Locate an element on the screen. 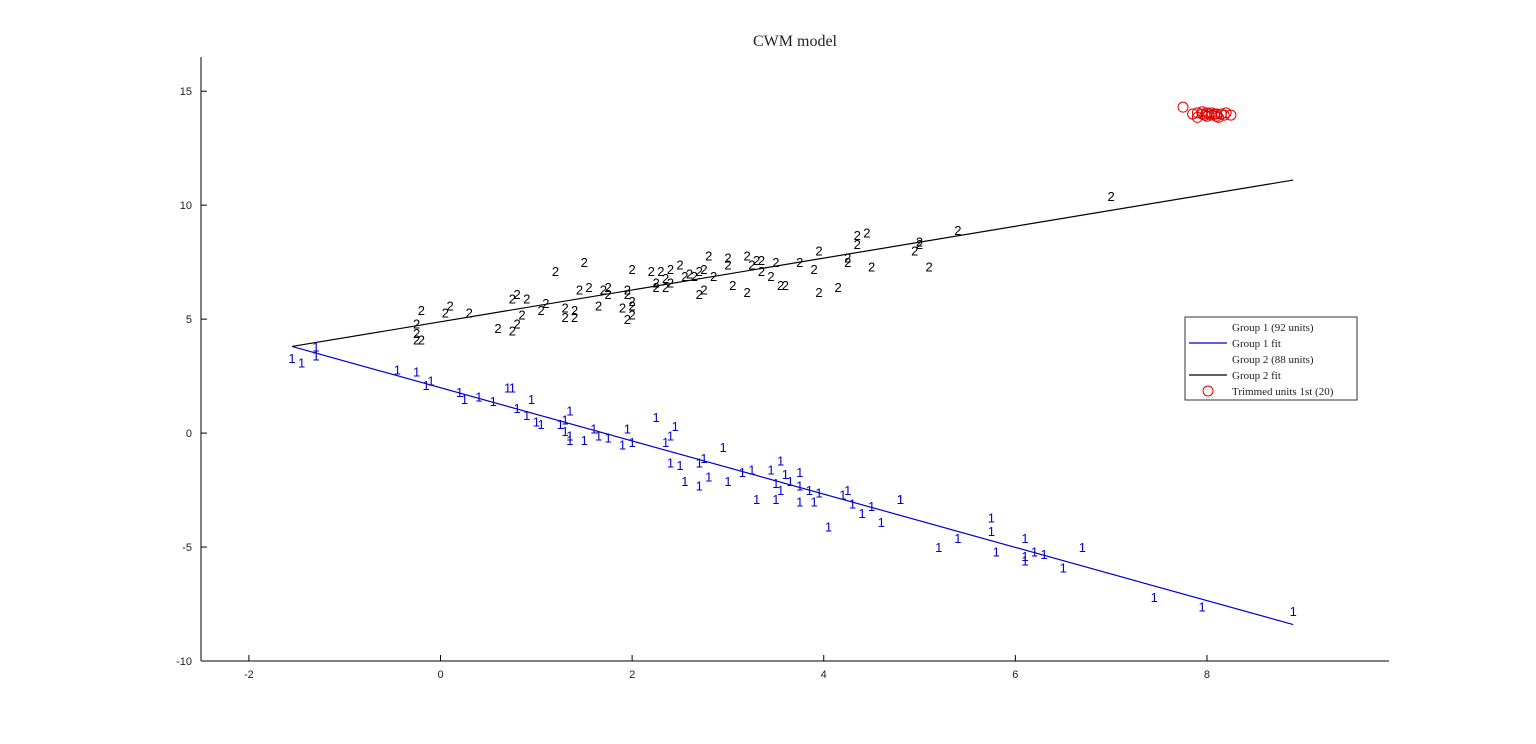 This screenshot has height=744, width=1536. x-tick-label: 2 is located at coordinates (632, 675).